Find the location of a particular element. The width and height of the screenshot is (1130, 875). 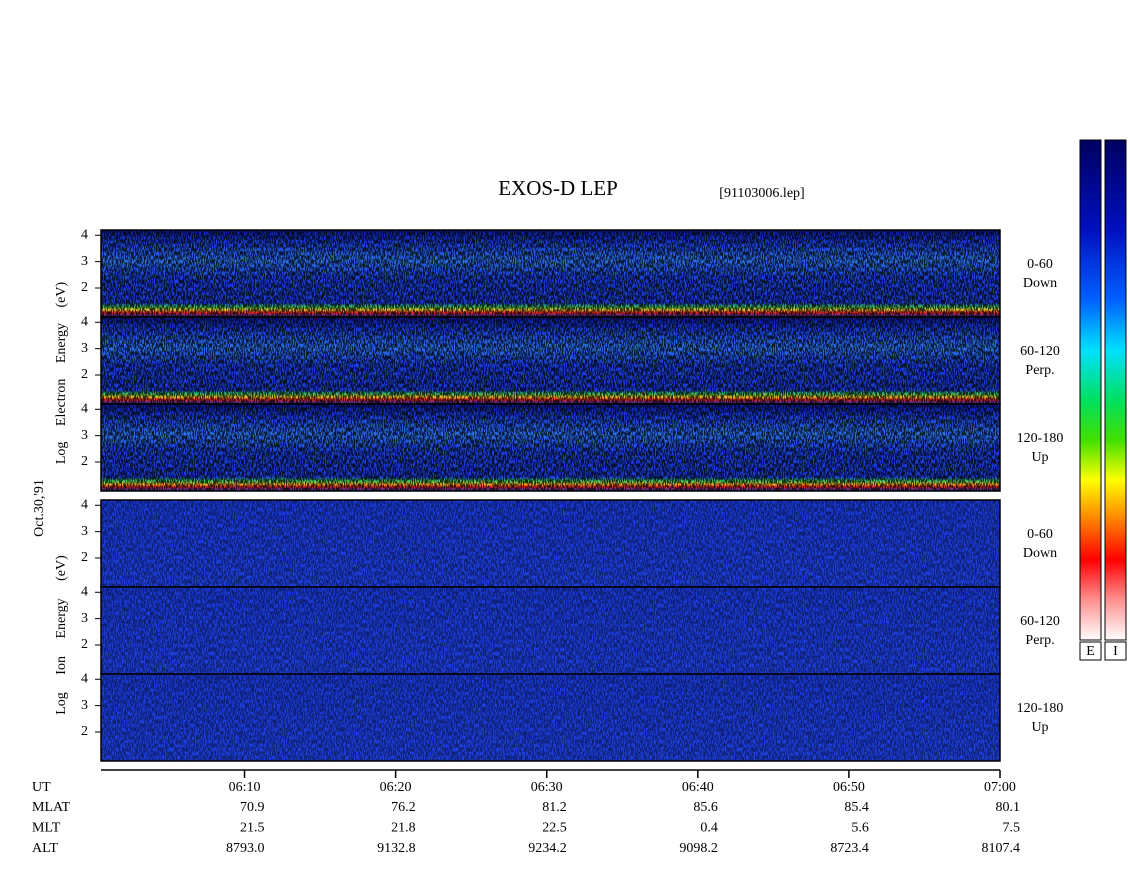

orbit-value: 9098.2 is located at coordinates (698, 848).